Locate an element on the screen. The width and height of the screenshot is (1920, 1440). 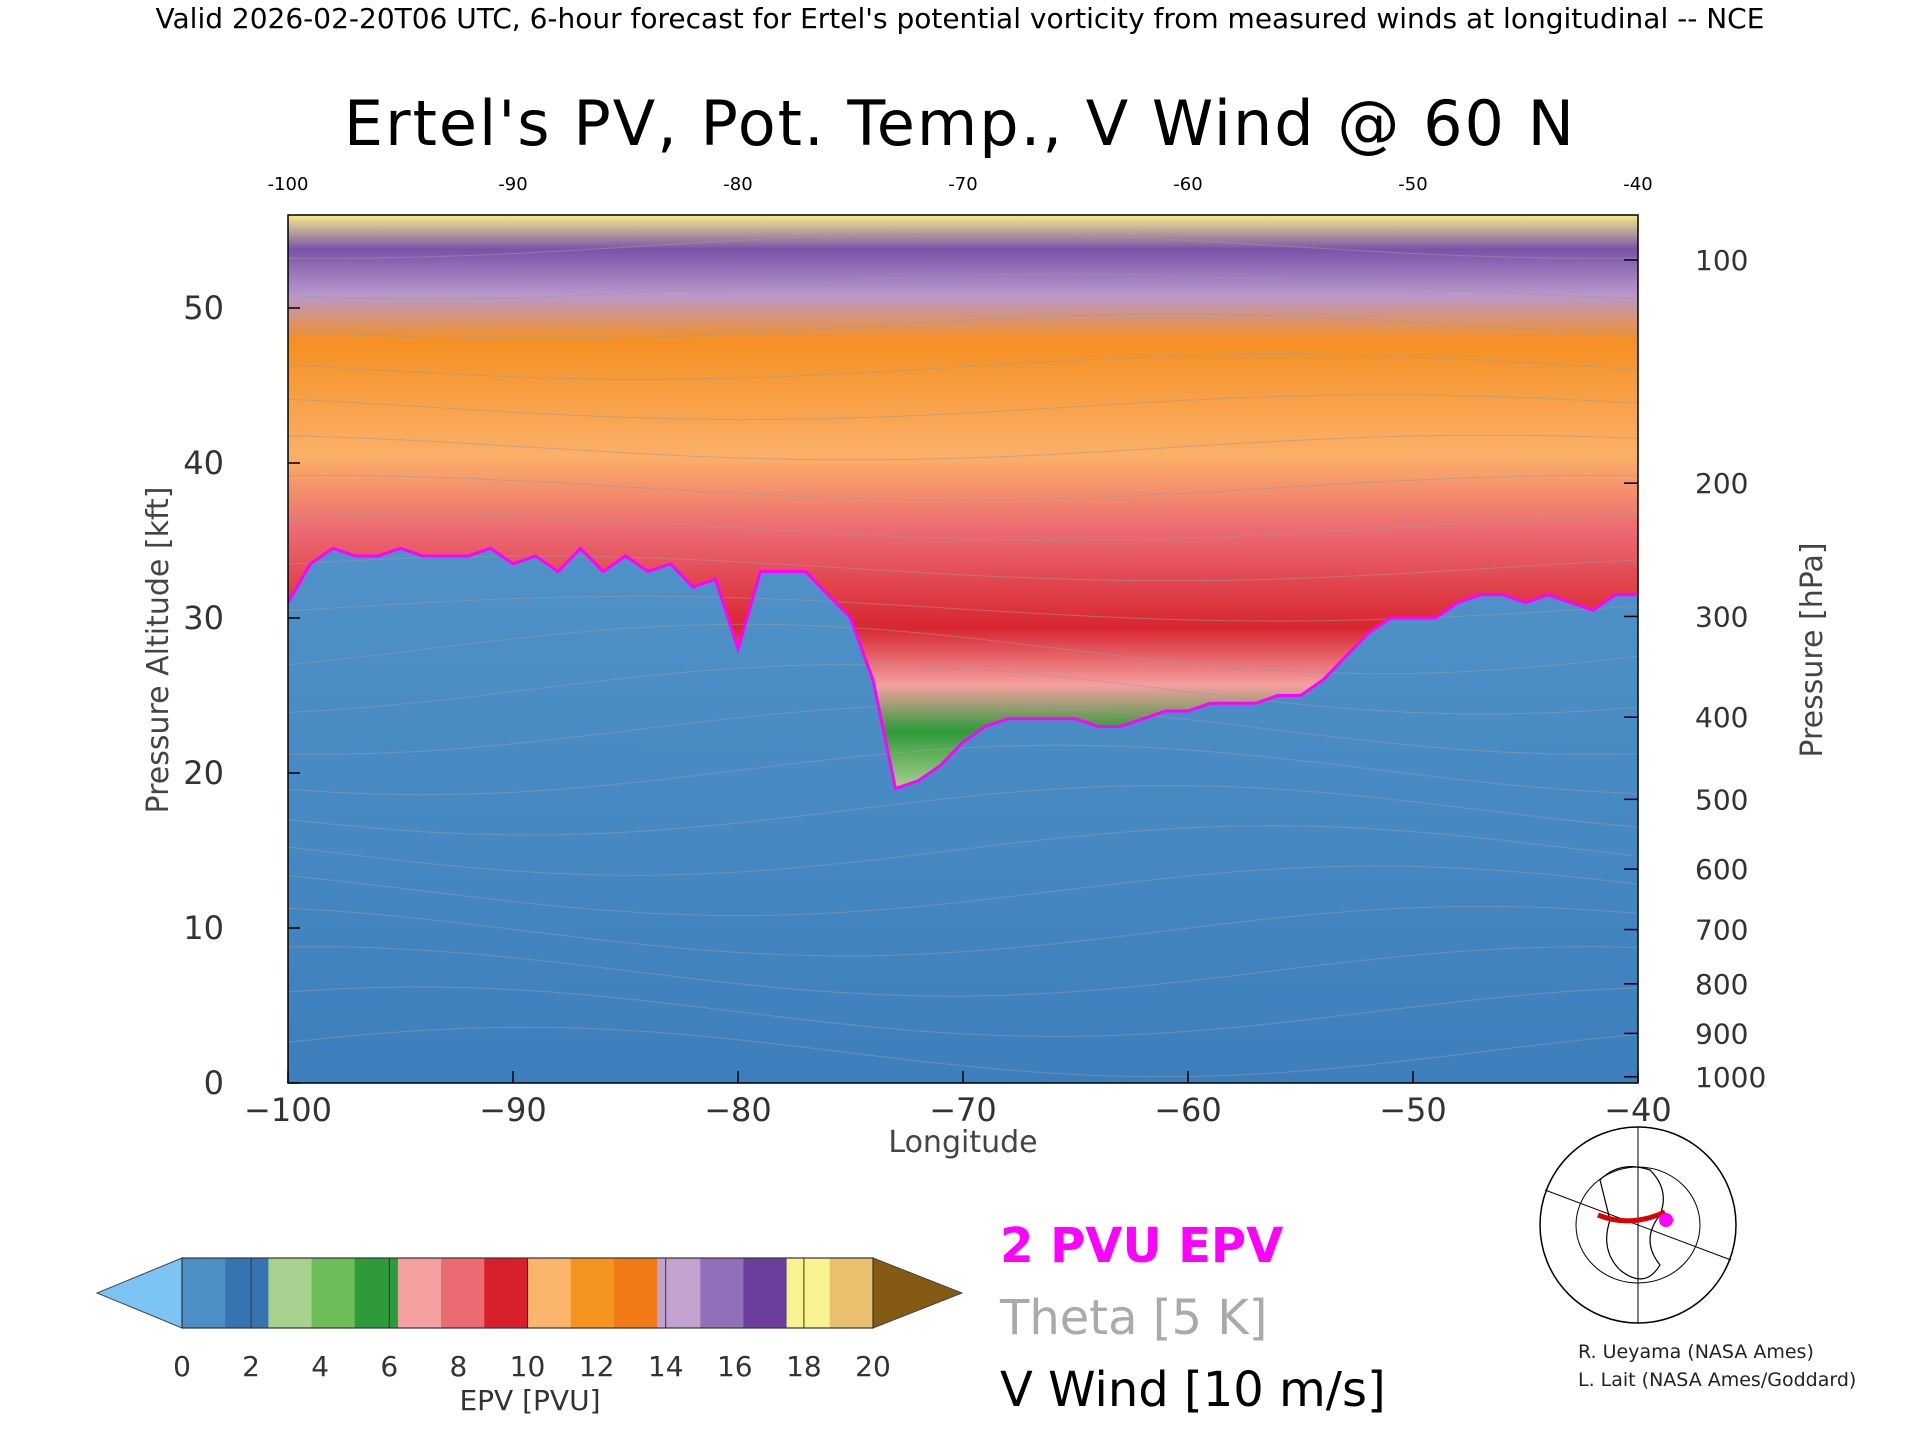
chart-title: Ertel's PV, Pot. Temp., V Wind @ 60 N is located at coordinates (960, 123).